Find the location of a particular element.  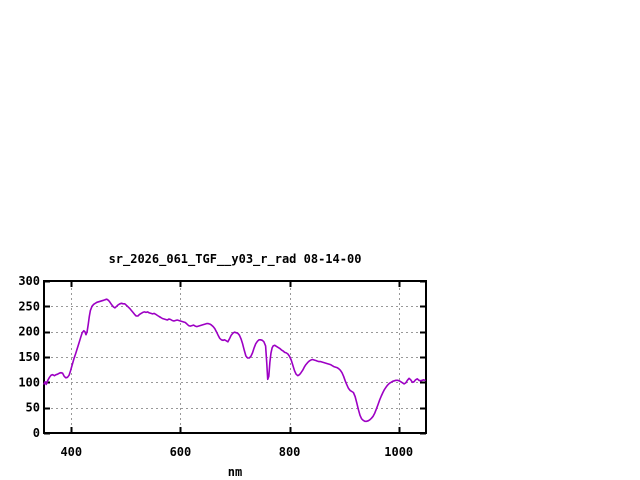

y-tick-label-300: 300 is located at coordinates (29, 281).